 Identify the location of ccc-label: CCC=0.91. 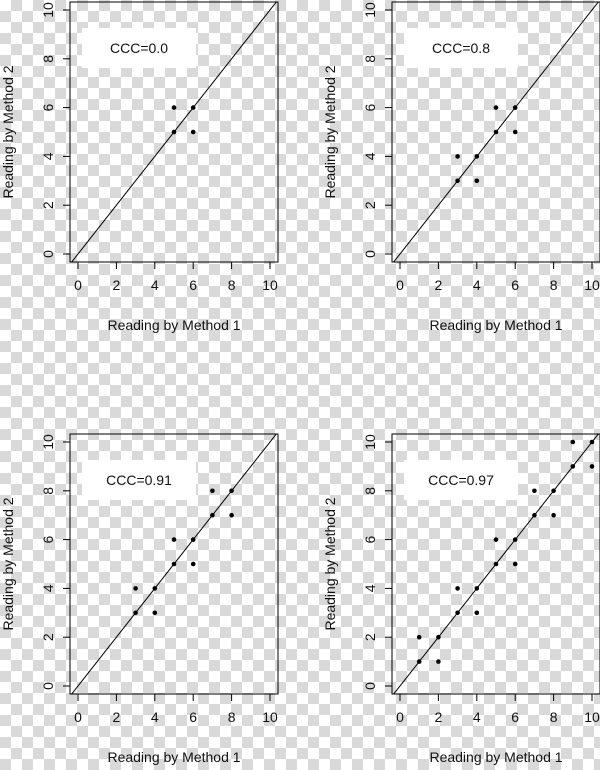
(139, 480).